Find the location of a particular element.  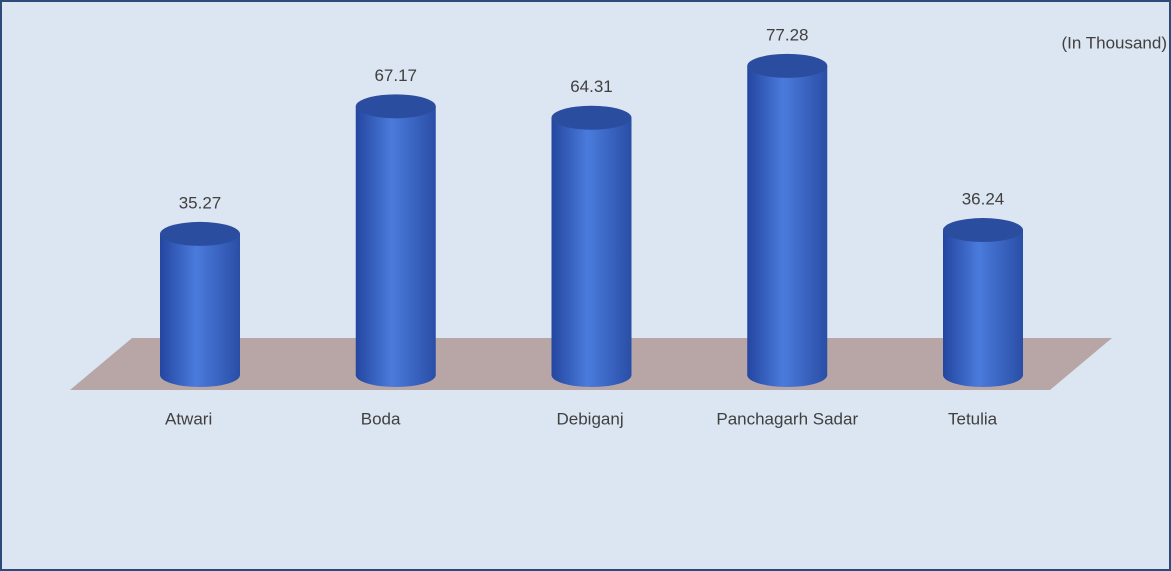

x-tick-label: Tetulia is located at coordinates (973, 418).